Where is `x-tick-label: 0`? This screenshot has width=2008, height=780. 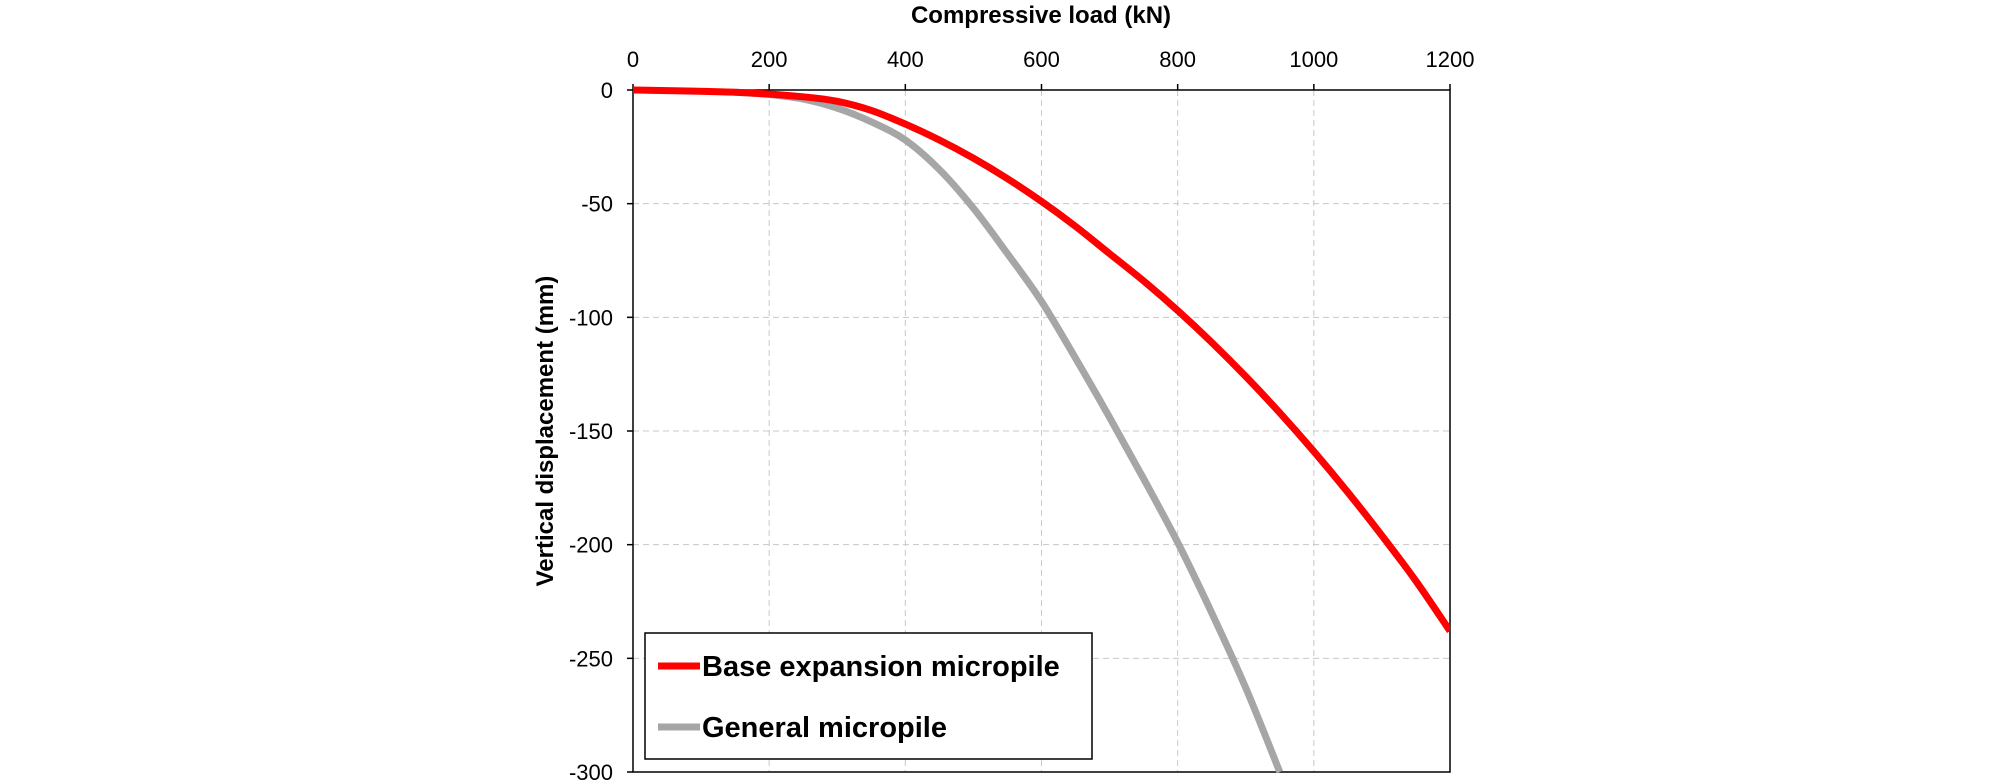 x-tick-label: 0 is located at coordinates (633, 59).